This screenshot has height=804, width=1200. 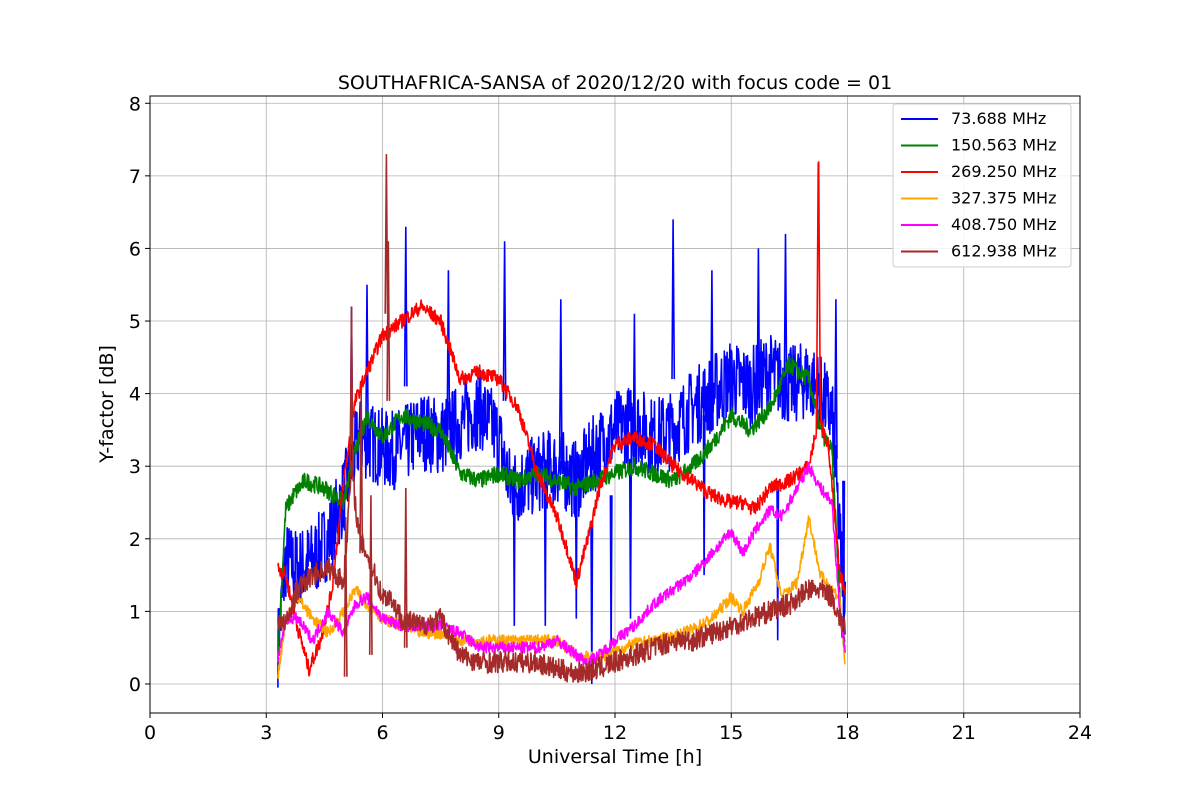 I want to click on x-tick-label: 3, so click(x=266, y=733).